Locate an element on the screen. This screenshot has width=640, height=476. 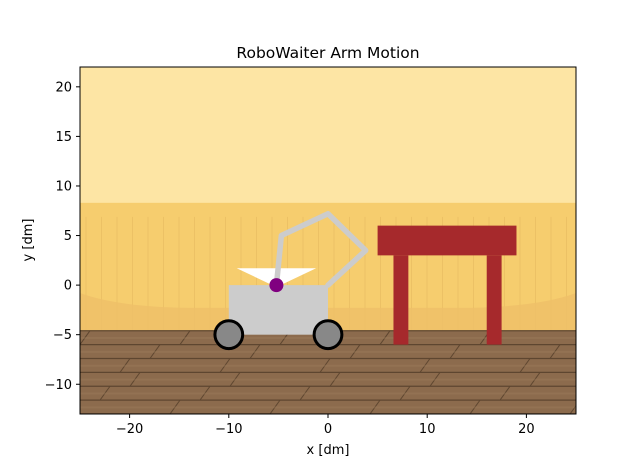
y-tick-label: 0 is located at coordinates (68, 286).